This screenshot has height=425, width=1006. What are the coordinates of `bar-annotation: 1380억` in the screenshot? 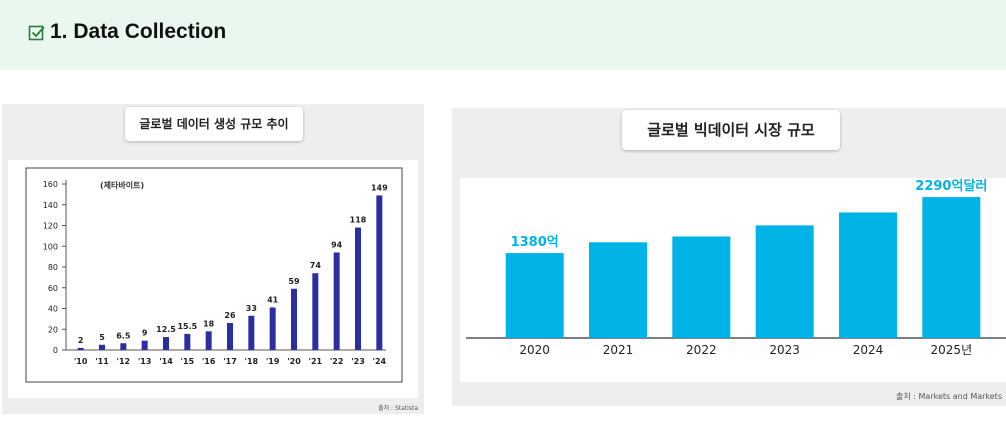 It's located at (535, 242).